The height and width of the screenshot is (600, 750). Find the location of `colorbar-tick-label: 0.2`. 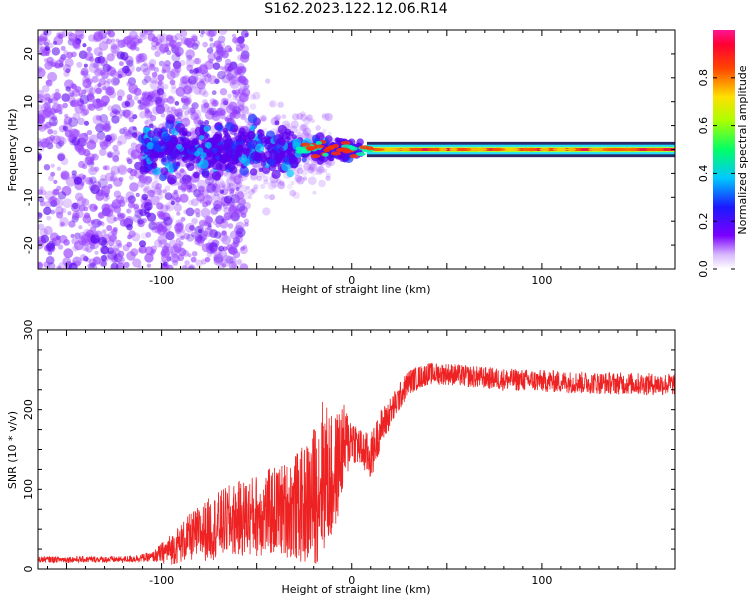

colorbar-tick-label: 0.2 is located at coordinates (703, 221).